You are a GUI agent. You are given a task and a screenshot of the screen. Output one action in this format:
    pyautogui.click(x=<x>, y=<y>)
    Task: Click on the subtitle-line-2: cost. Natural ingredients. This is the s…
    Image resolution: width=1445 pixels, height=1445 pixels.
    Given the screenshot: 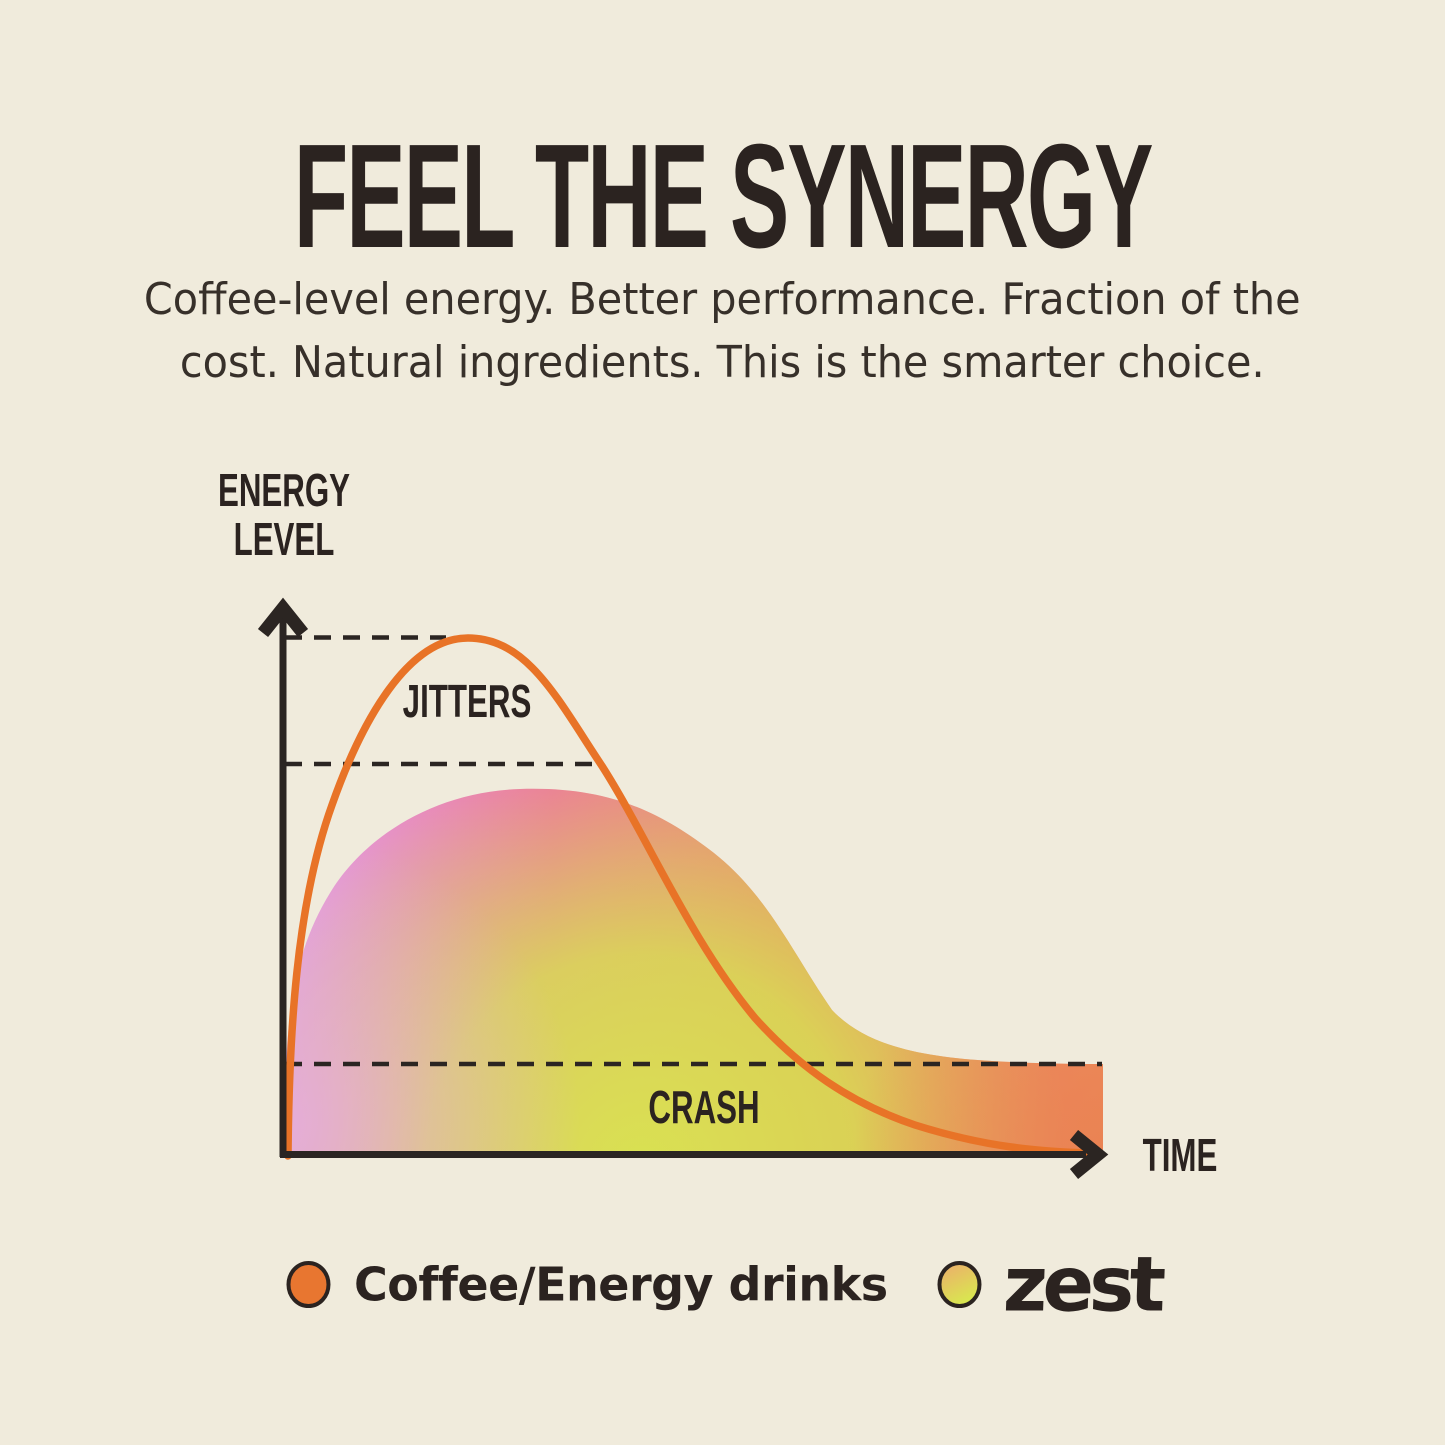 What is the action you would take?
    pyautogui.click(x=722, y=362)
    